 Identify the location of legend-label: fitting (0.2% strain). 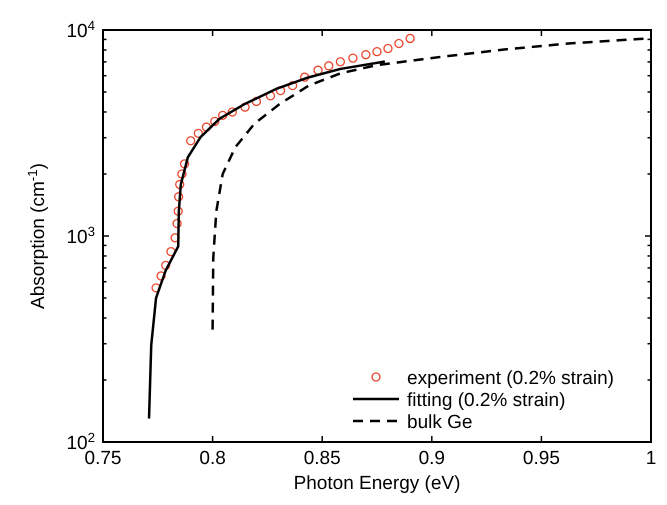
(486, 400).